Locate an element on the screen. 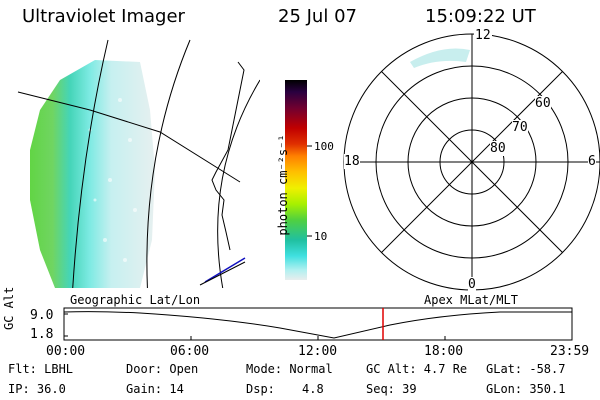 The height and width of the screenshot is (400, 600). mlt-label-6: 6 is located at coordinates (592, 161).